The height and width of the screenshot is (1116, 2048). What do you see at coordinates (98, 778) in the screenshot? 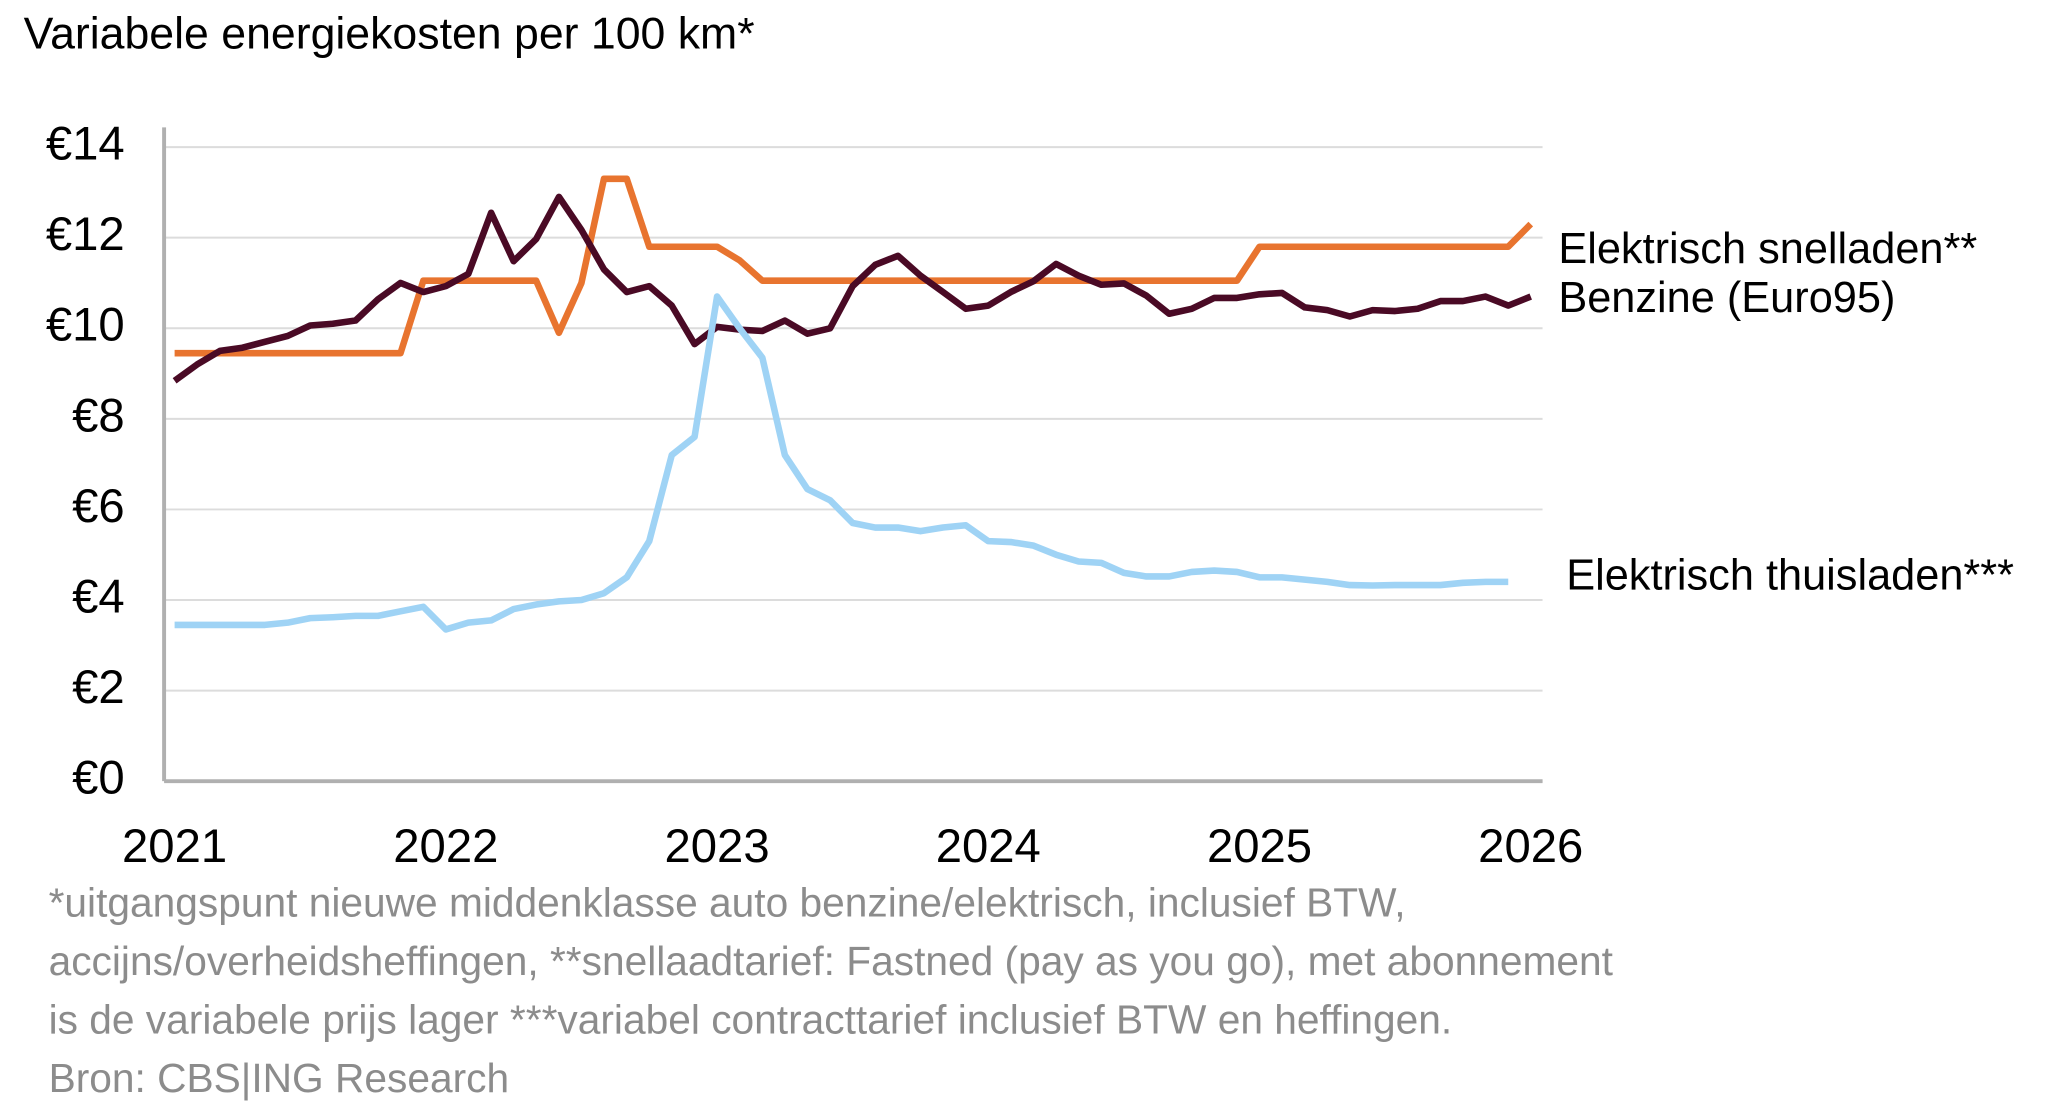
I see `y-tick-label: €0` at bounding box center [98, 778].